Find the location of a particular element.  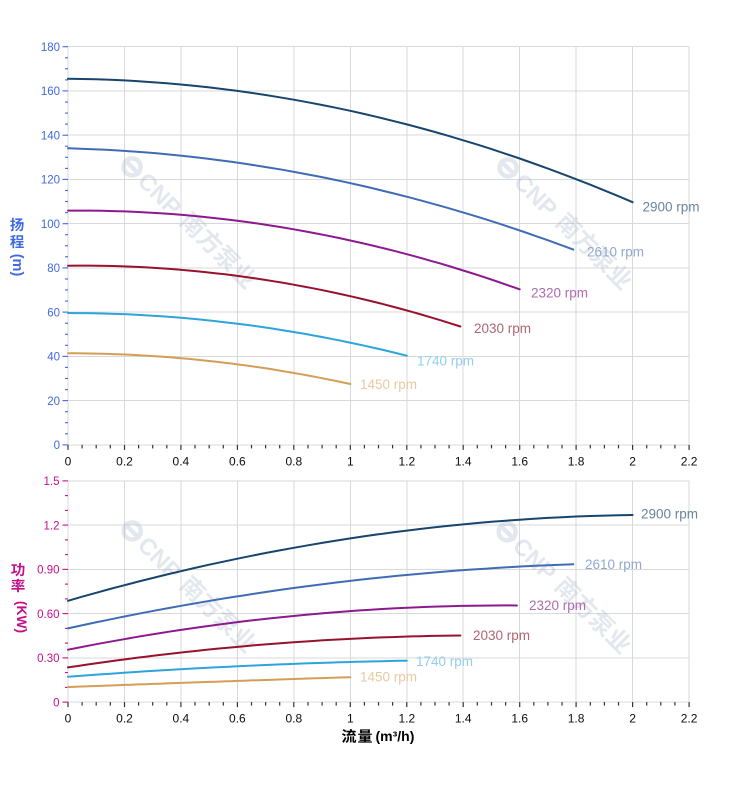

svg-text: 0.90 is located at coordinates (48, 571).